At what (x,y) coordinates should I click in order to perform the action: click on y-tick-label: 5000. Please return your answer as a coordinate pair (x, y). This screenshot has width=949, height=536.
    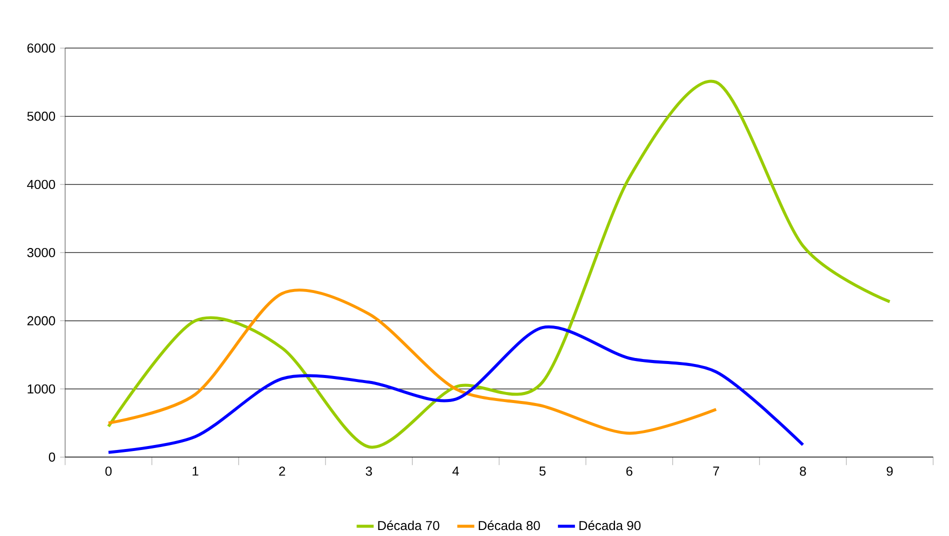
    Looking at the image, I should click on (41, 116).